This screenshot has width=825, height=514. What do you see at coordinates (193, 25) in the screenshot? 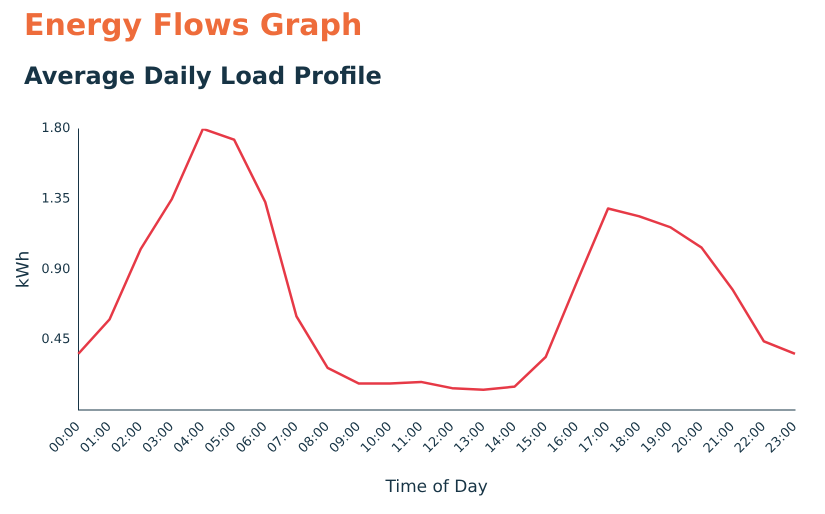
I see `chart-title: Energy Flows Graph` at bounding box center [193, 25].